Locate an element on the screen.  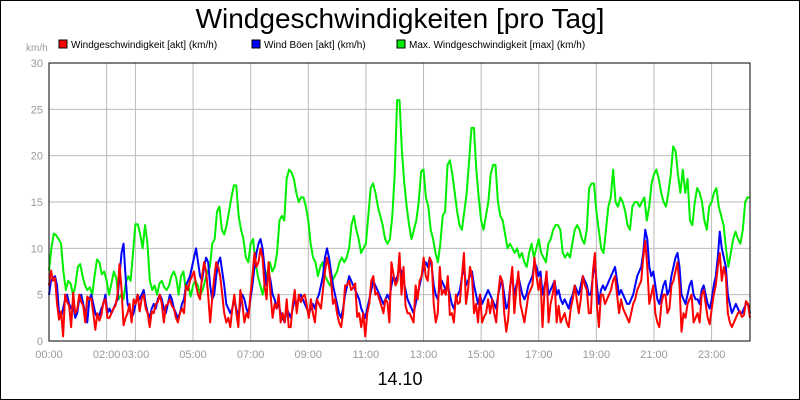
x-tick-label: 09:00 is located at coordinates (309, 355).